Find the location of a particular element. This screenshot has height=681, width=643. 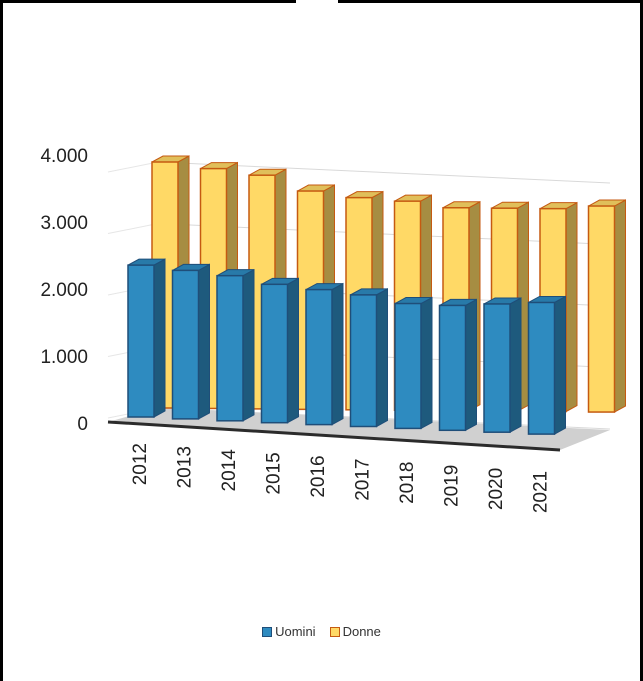

y-tick-label: 1.000 is located at coordinates (64, 357).